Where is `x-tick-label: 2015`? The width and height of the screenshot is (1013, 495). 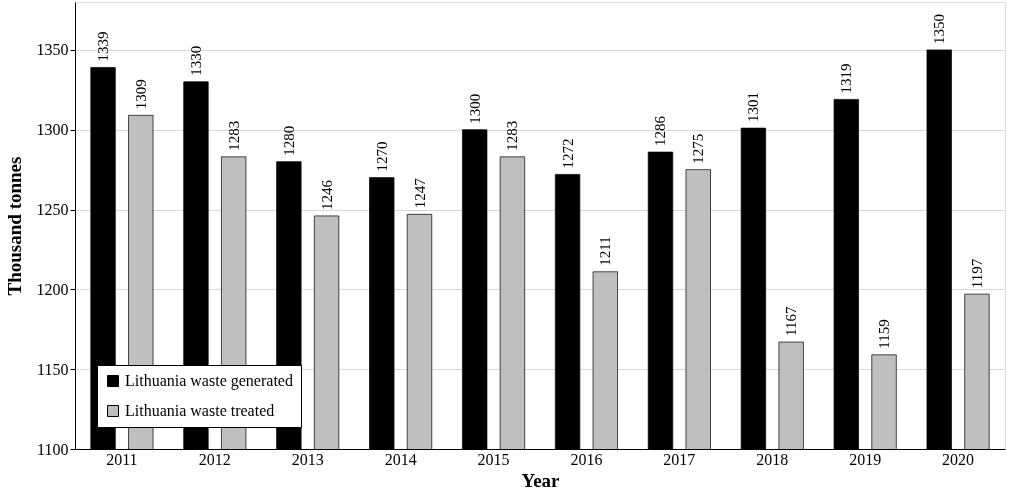
x-tick-label: 2015 is located at coordinates (493, 459).